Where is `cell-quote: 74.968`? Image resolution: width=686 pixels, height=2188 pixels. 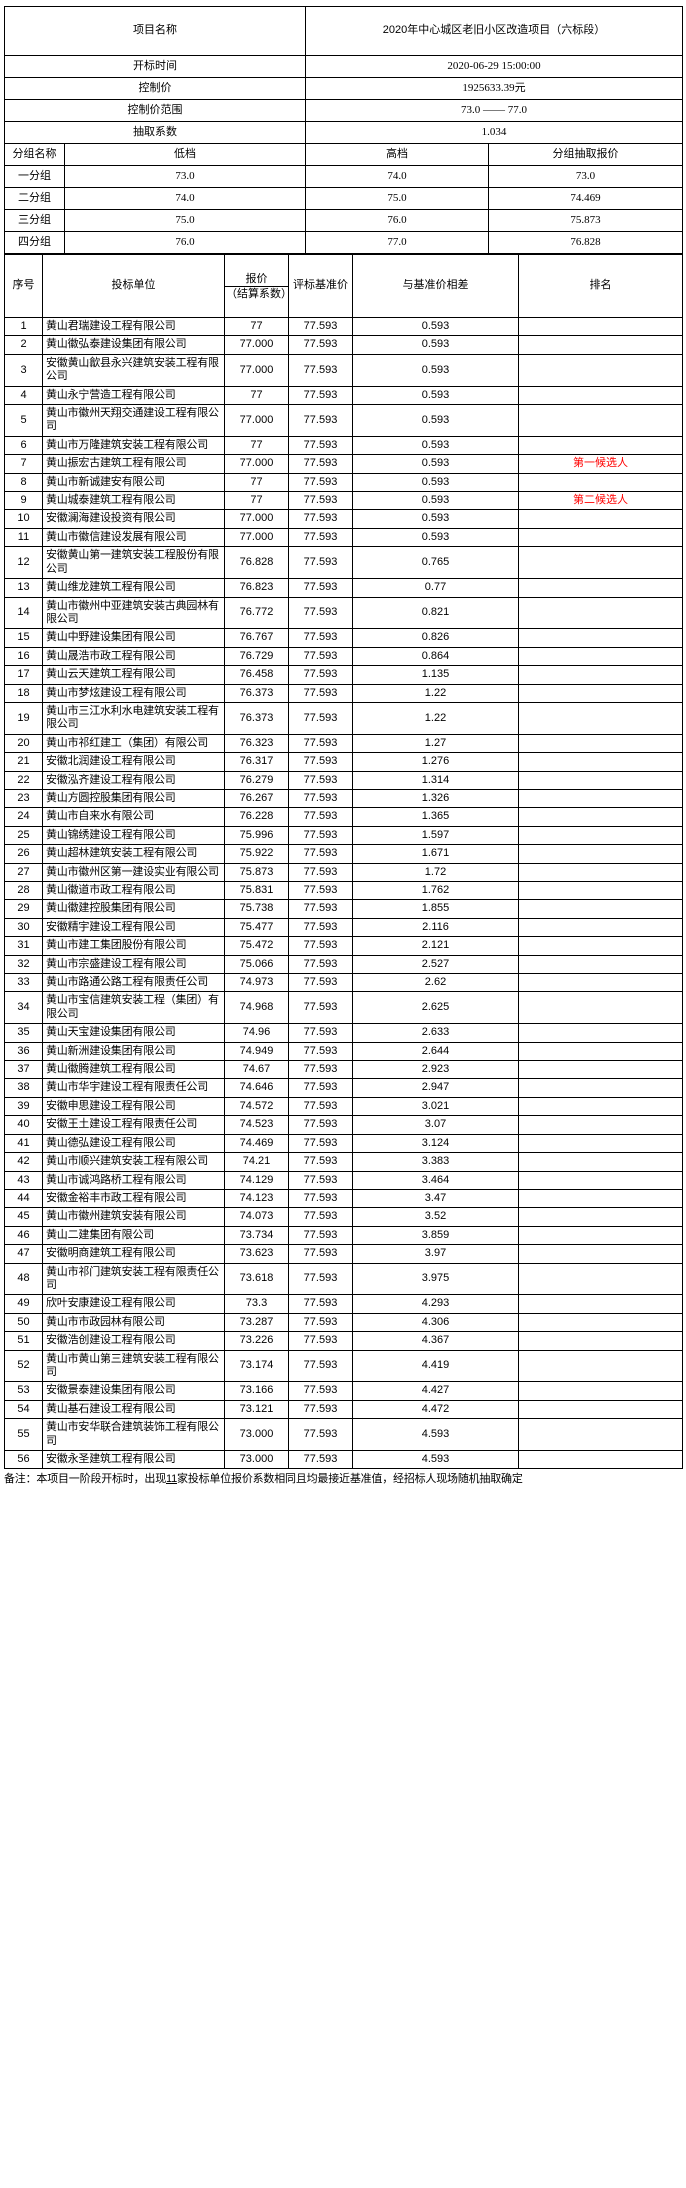 cell-quote: 74.968 is located at coordinates (256, 1008).